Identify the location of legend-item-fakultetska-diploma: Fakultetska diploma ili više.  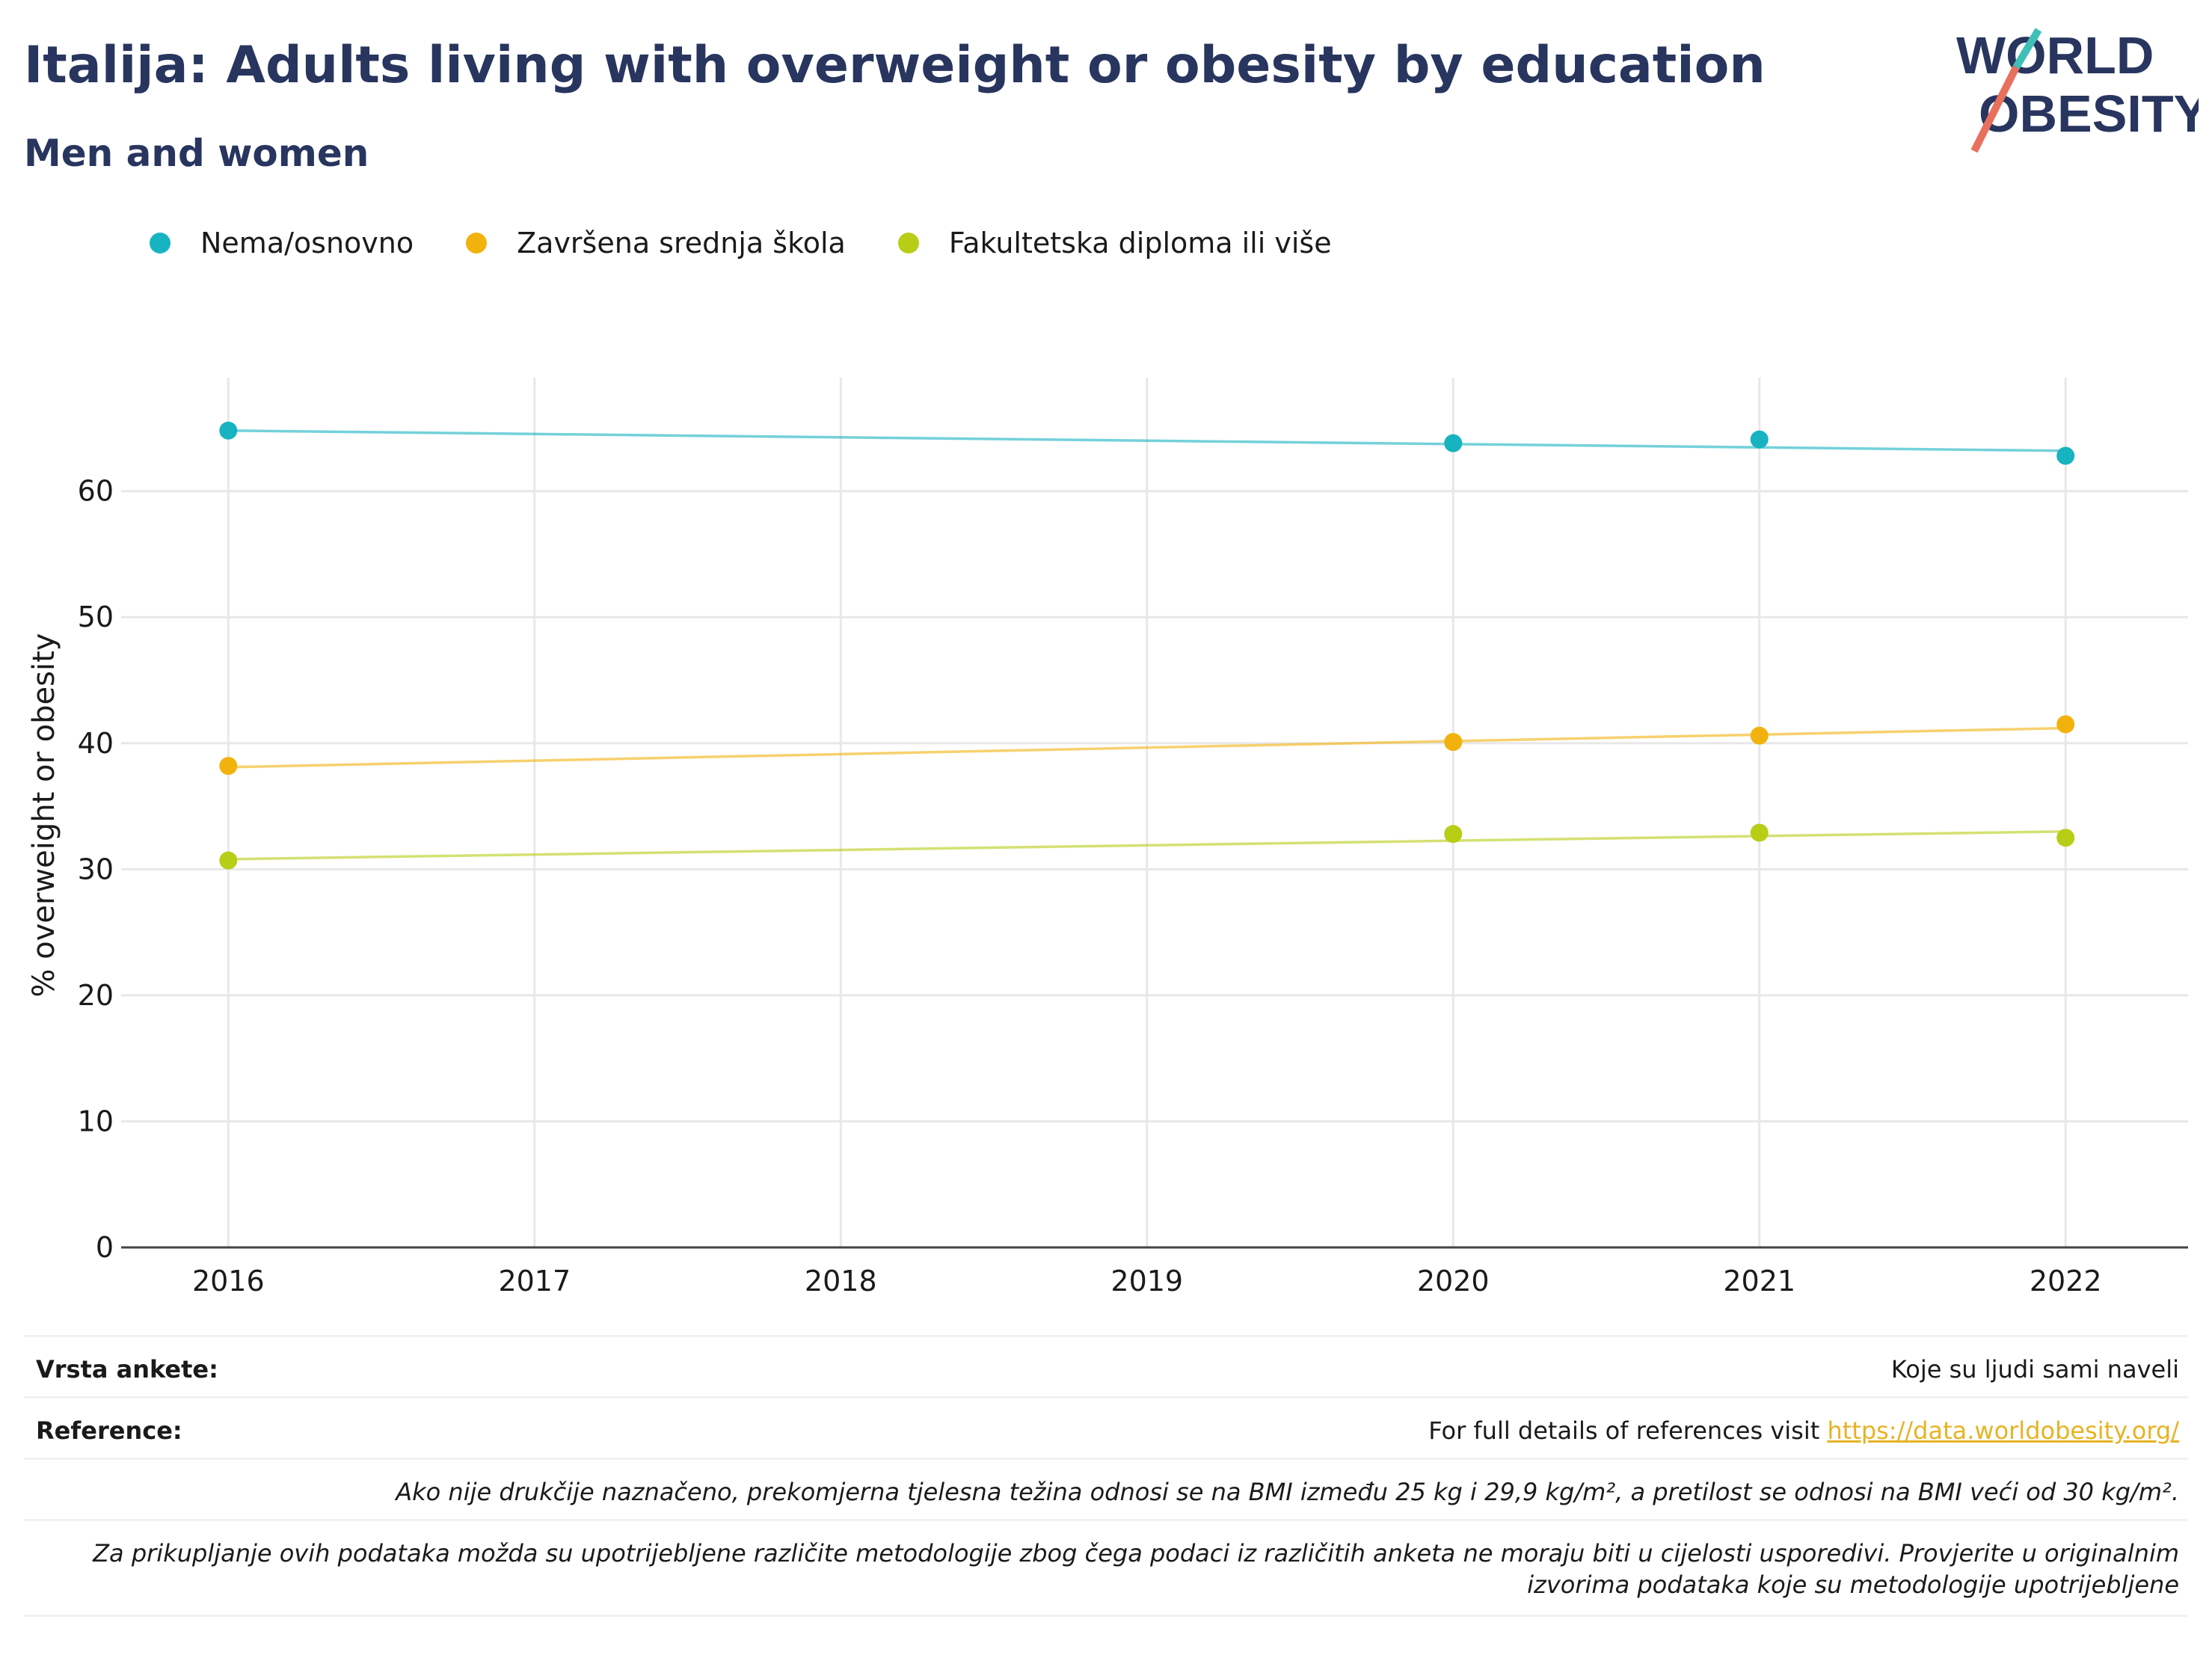
(1114, 243).